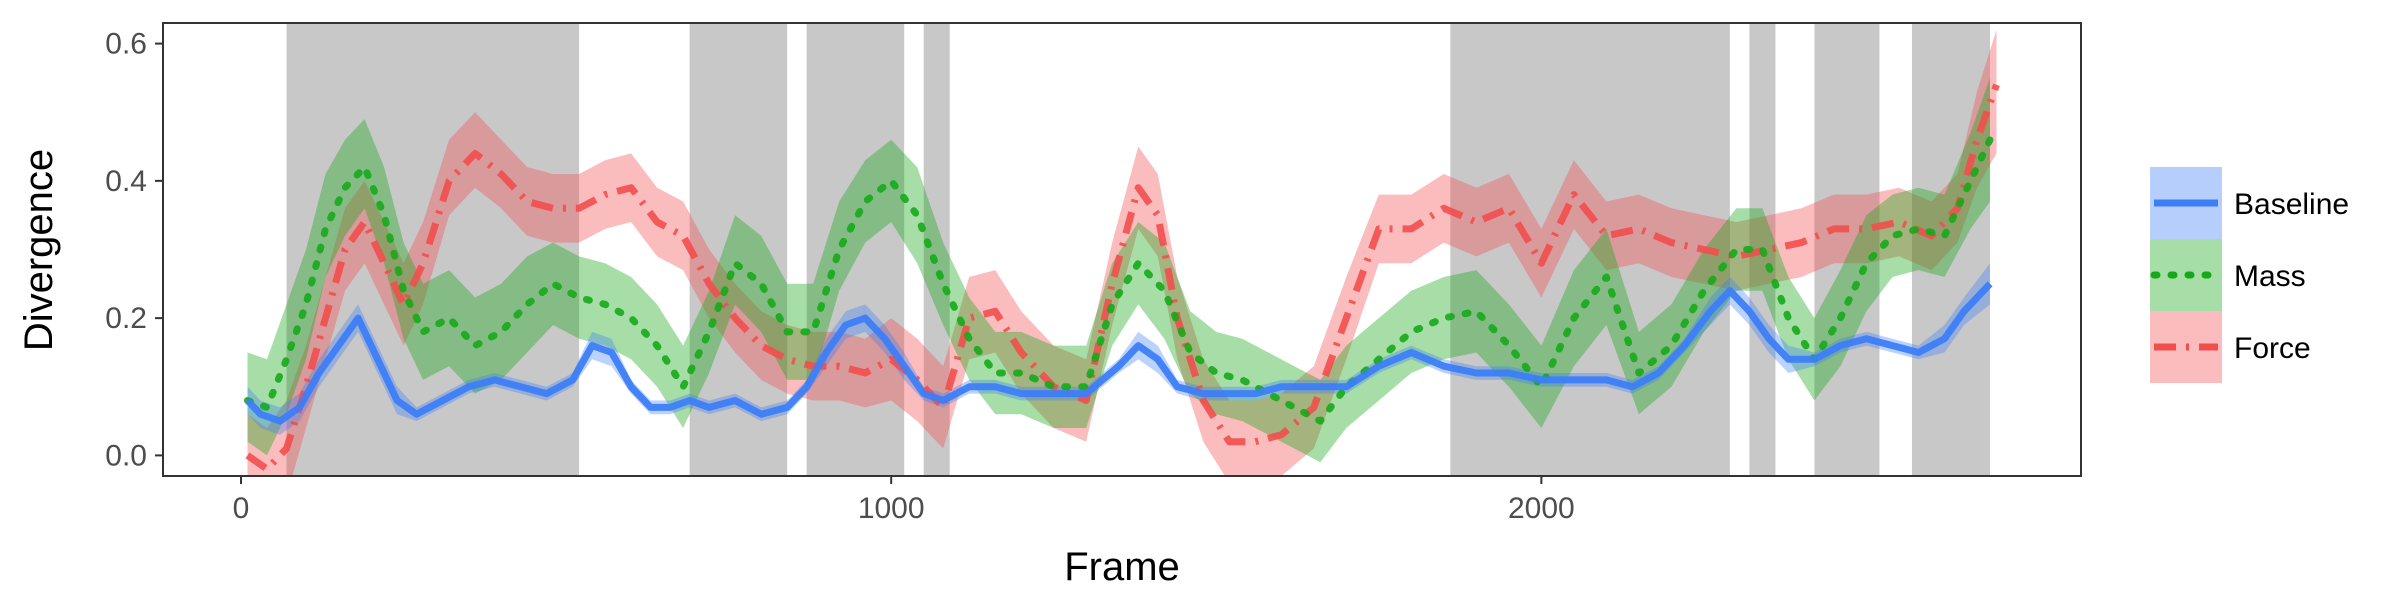 Image resolution: width=2400 pixels, height=600 pixels. What do you see at coordinates (2270, 276) in the screenshot?
I see `legend-label-mass: Mass` at bounding box center [2270, 276].